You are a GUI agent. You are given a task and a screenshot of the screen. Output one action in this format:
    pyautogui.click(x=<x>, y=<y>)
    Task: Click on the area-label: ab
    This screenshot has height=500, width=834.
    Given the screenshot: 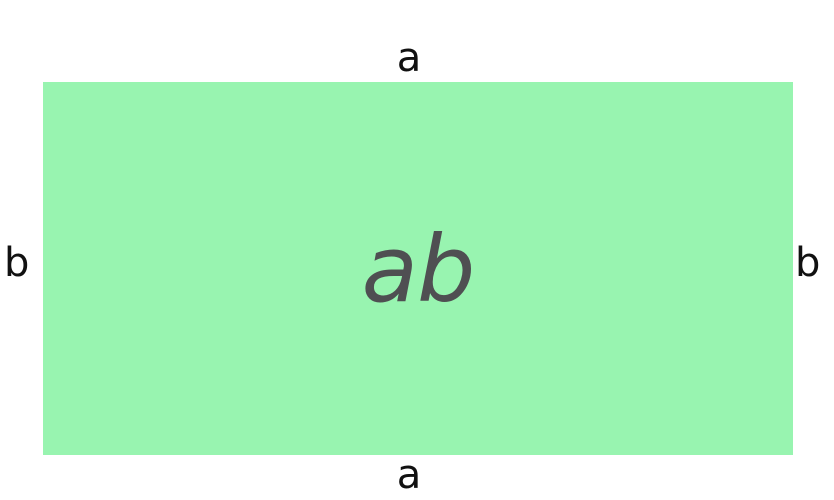 What is the action you would take?
    pyautogui.click(x=418, y=269)
    